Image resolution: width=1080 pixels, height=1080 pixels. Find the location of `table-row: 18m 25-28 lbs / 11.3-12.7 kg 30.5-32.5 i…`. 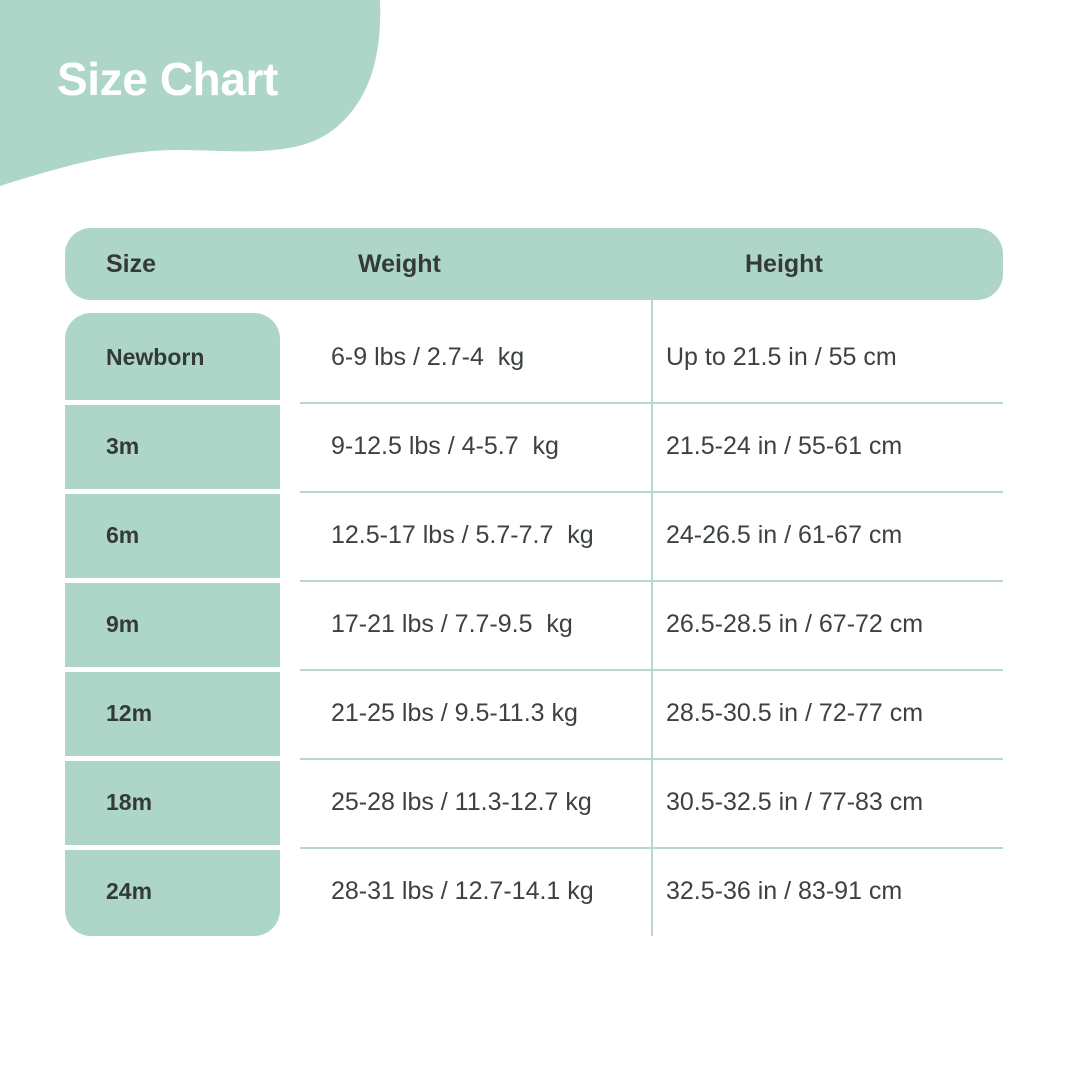

table-row: 18m 25-28 lbs / 11.3-12.7 kg 30.5-32.5 i… is located at coordinates (534, 802).